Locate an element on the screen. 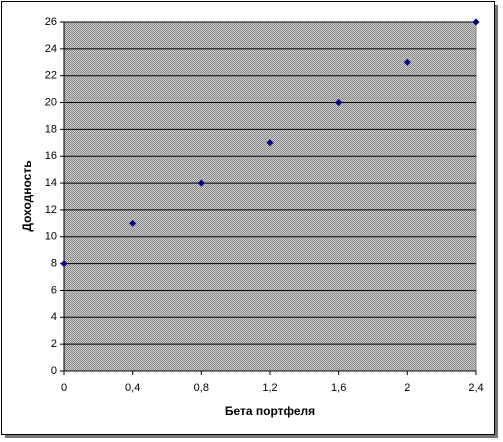 Image resolution: width=503 pixels, height=442 pixels. x-tick-label: 0 is located at coordinates (64, 388).